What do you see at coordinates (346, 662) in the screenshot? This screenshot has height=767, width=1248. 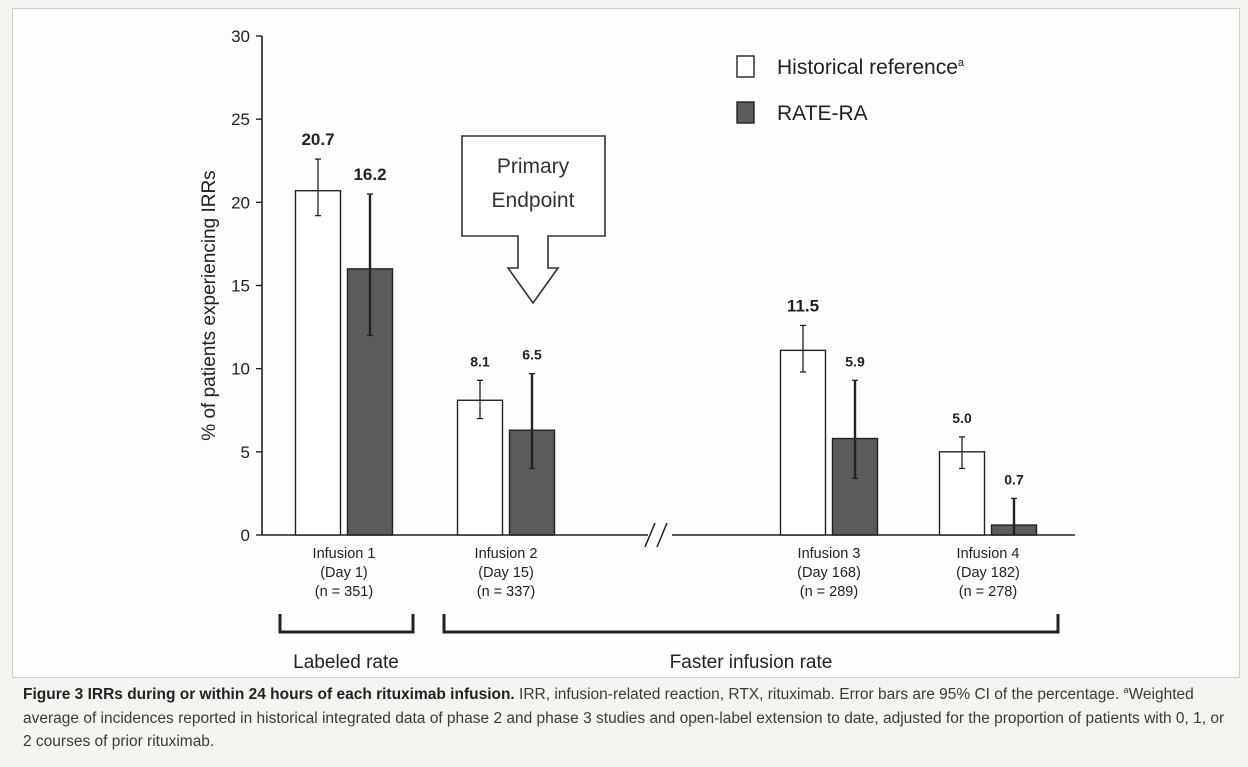 I see `group-label-labeled-rate: Labeled rate` at bounding box center [346, 662].